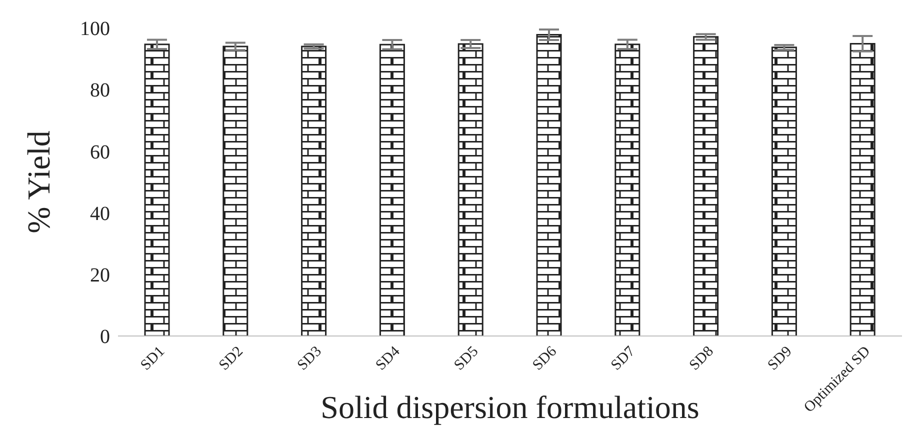 The height and width of the screenshot is (434, 920). Describe the element at coordinates (388, 358) in the screenshot. I see `x-tick-label: SD4` at that location.